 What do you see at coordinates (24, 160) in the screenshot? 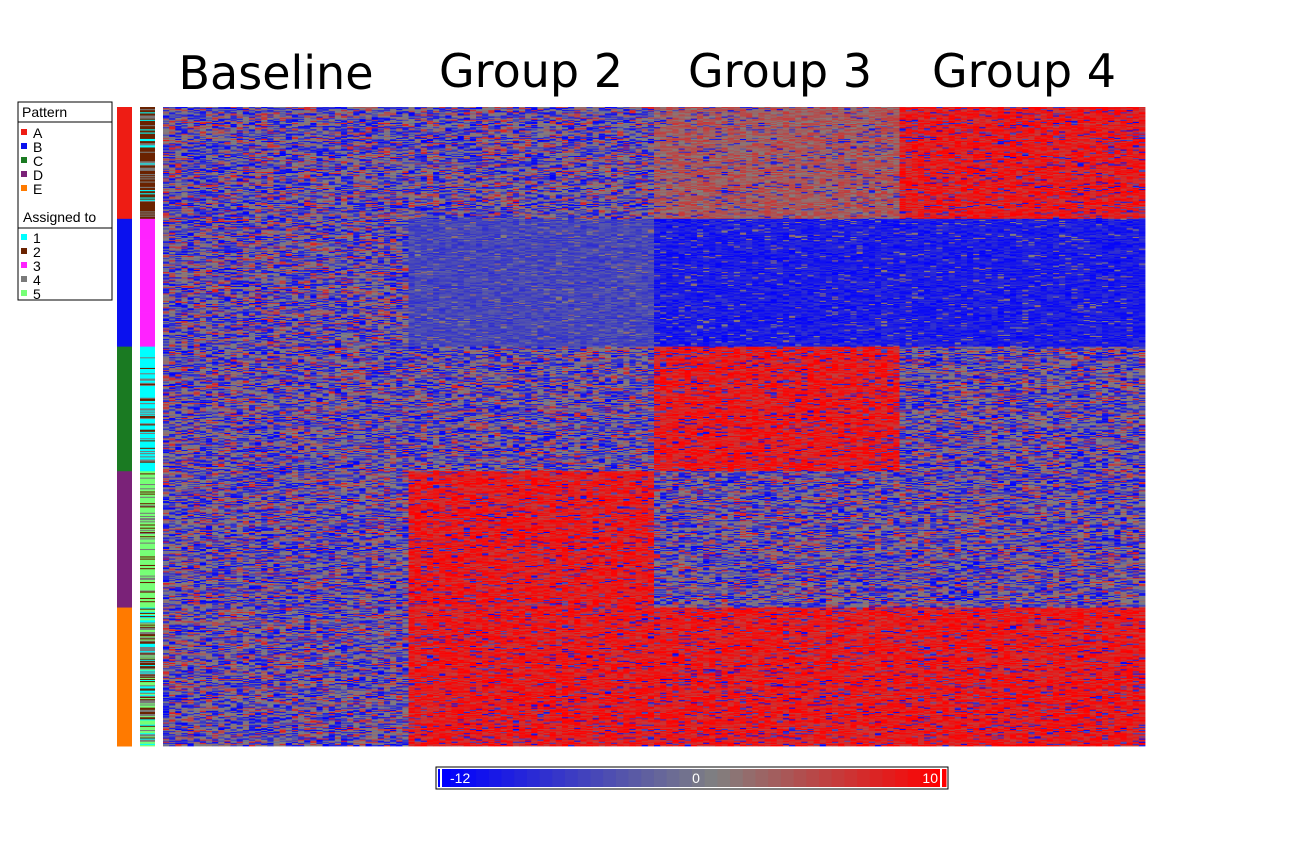
I see `legend-swatch-pattern-c` at bounding box center [24, 160].